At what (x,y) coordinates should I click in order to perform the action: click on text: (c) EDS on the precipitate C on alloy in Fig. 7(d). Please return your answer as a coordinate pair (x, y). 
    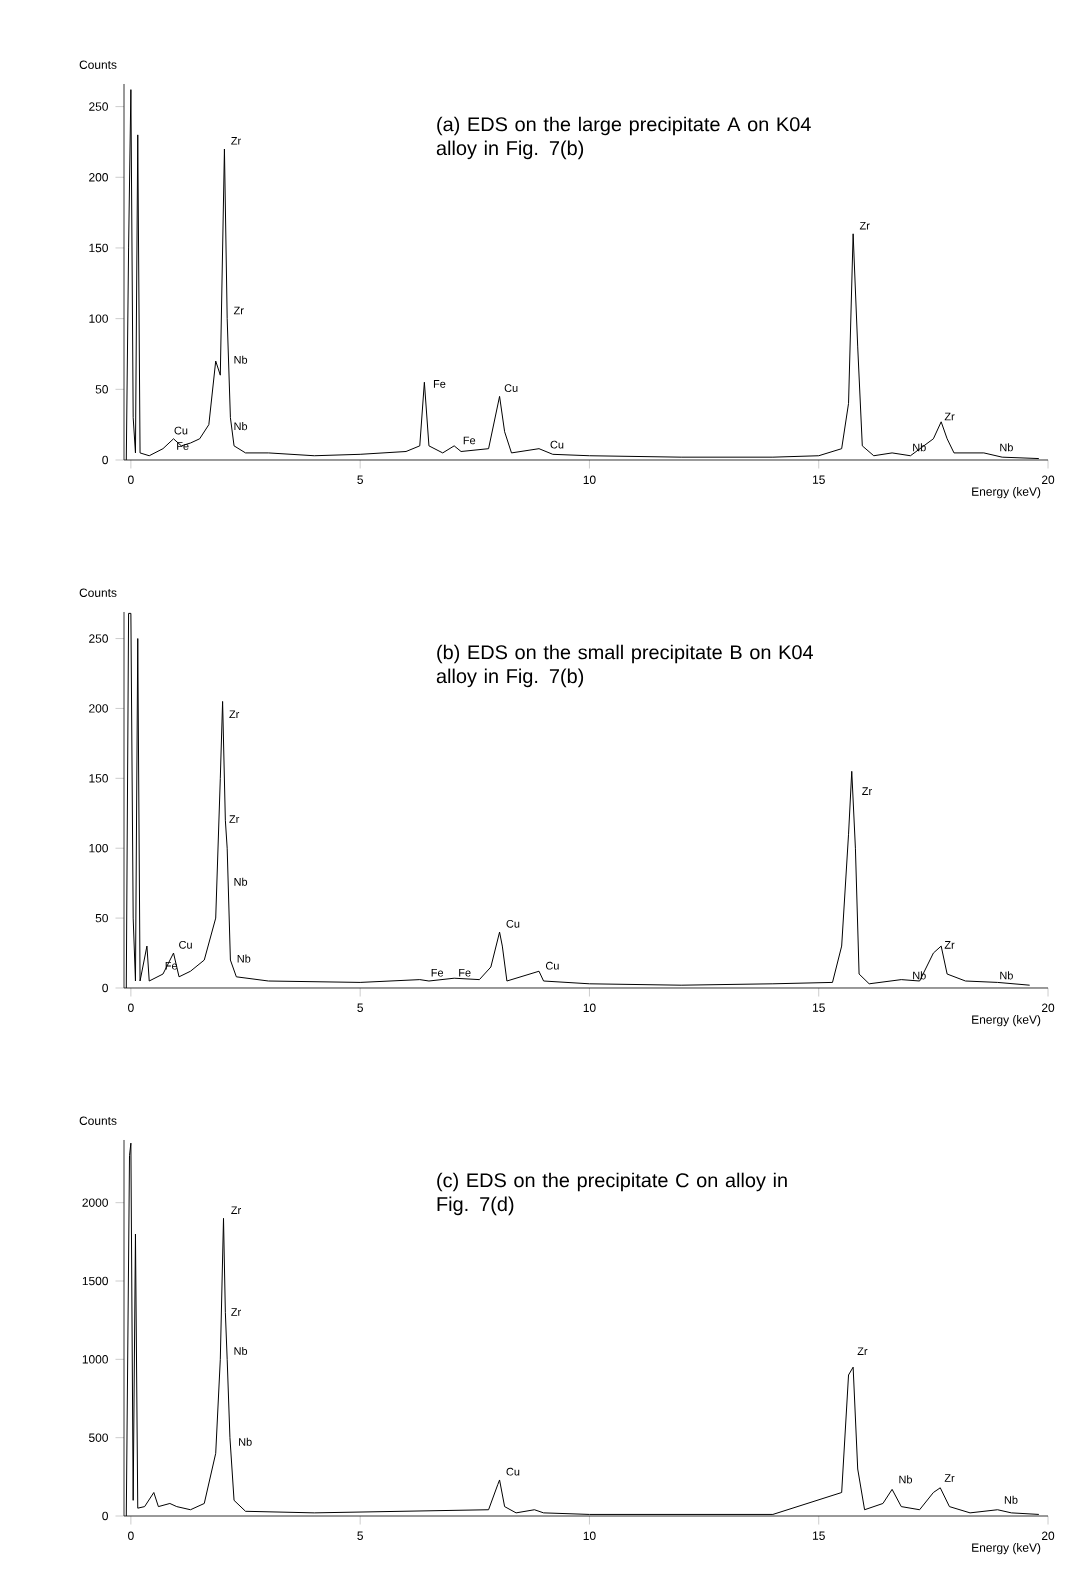
    Looking at the image, I should click on (612, 1194).